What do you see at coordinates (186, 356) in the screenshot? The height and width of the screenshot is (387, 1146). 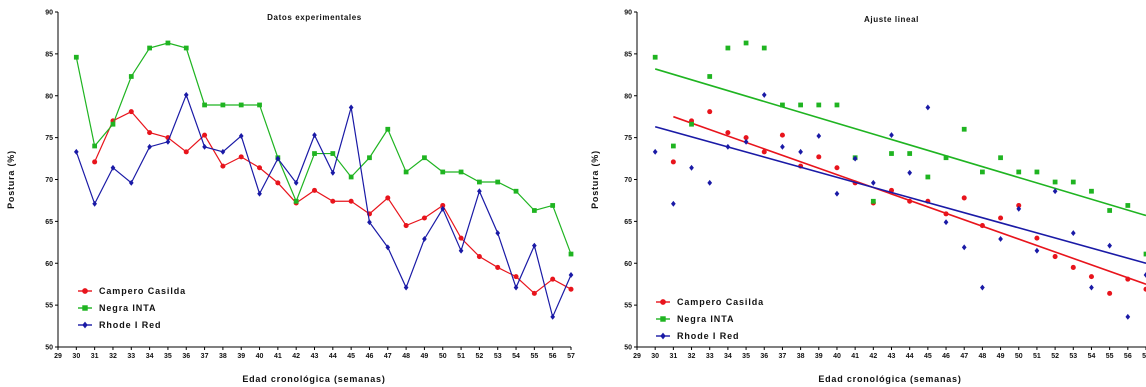 I see `x-tick-label: 36` at bounding box center [186, 356].